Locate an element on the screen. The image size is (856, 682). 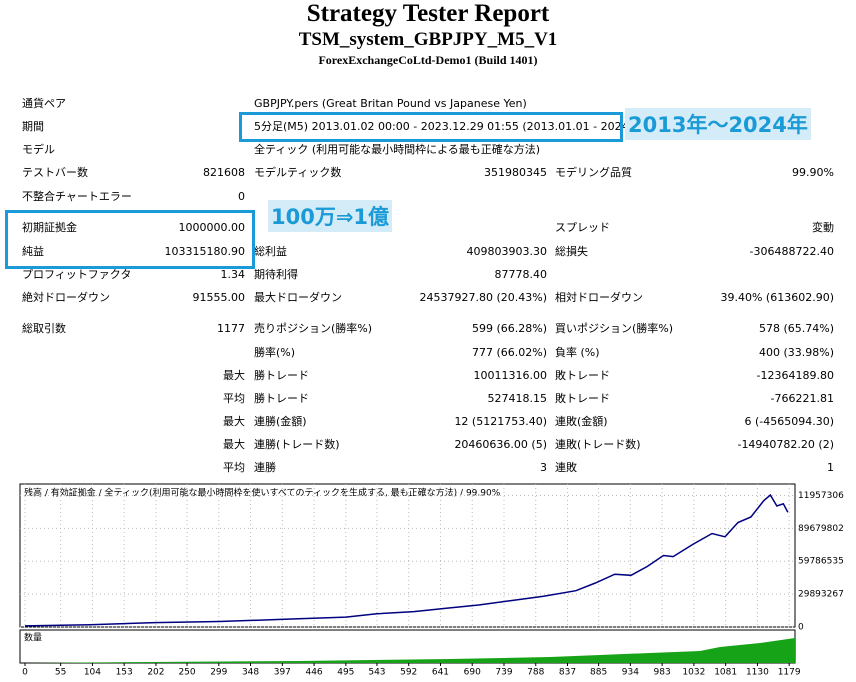
table-cell: 負率 (%) is located at coordinates (577, 352).